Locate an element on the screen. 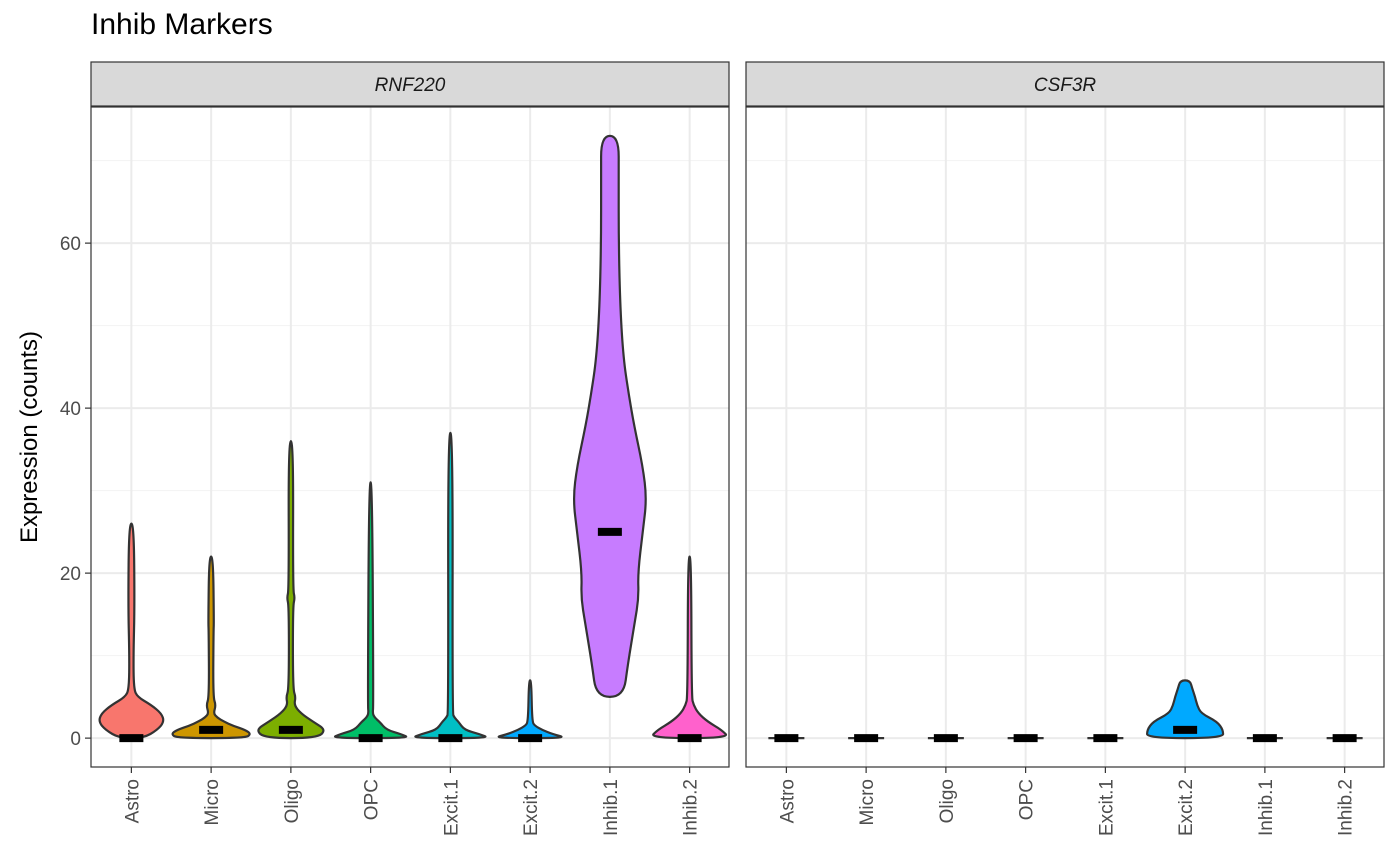 This screenshot has height=866, width=1400. chart-title: Inhib Markers is located at coordinates (182, 24).